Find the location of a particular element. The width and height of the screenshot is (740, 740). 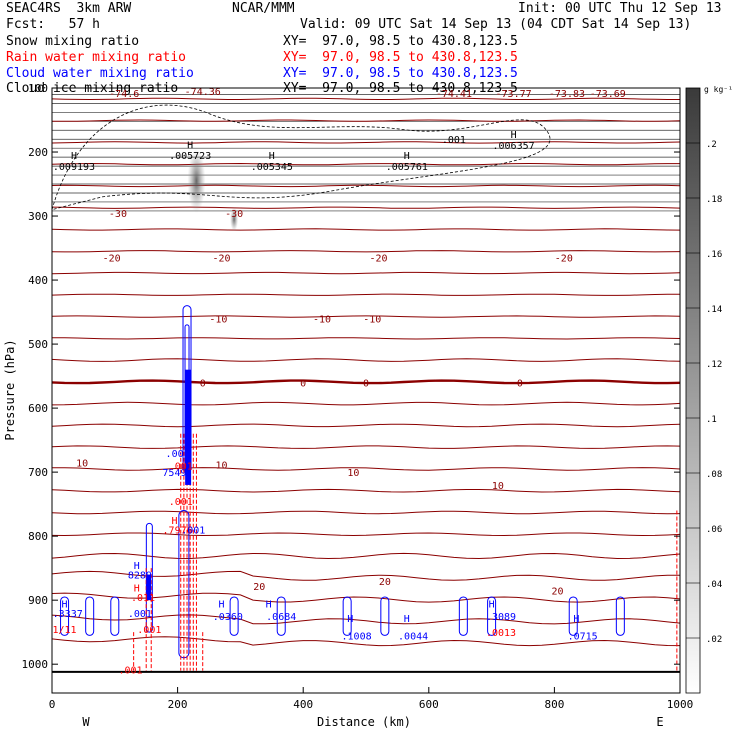

temperature-contour-label: -73.69 is located at coordinates (608, 94).